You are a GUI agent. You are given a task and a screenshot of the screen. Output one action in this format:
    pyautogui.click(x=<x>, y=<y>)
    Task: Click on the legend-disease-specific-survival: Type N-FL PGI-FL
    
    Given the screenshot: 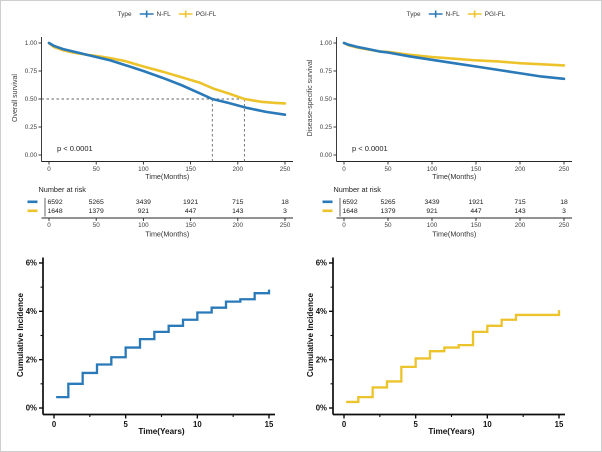 What is the action you would take?
    pyautogui.click(x=455, y=14)
    